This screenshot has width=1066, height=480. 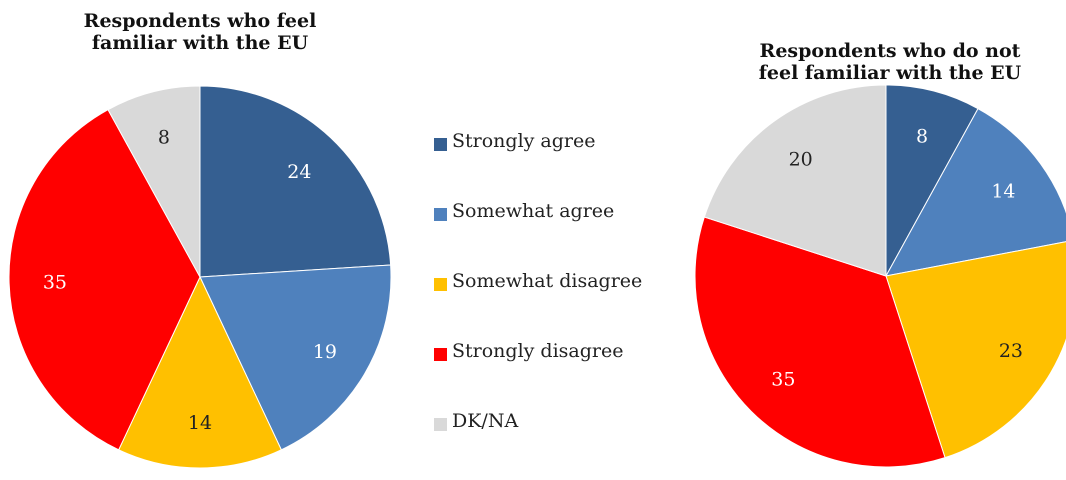 I want to click on chart-title-line: familiar with the EU, so click(x=200, y=43).